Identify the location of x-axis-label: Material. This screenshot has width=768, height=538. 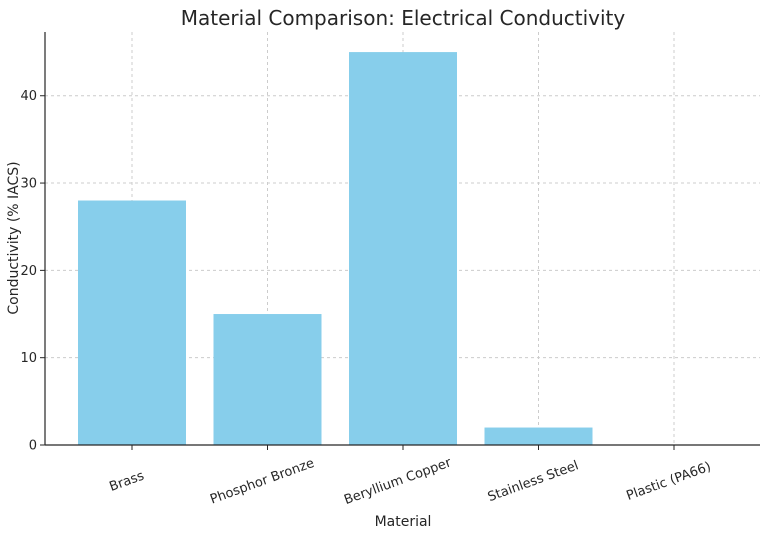
(403, 522).